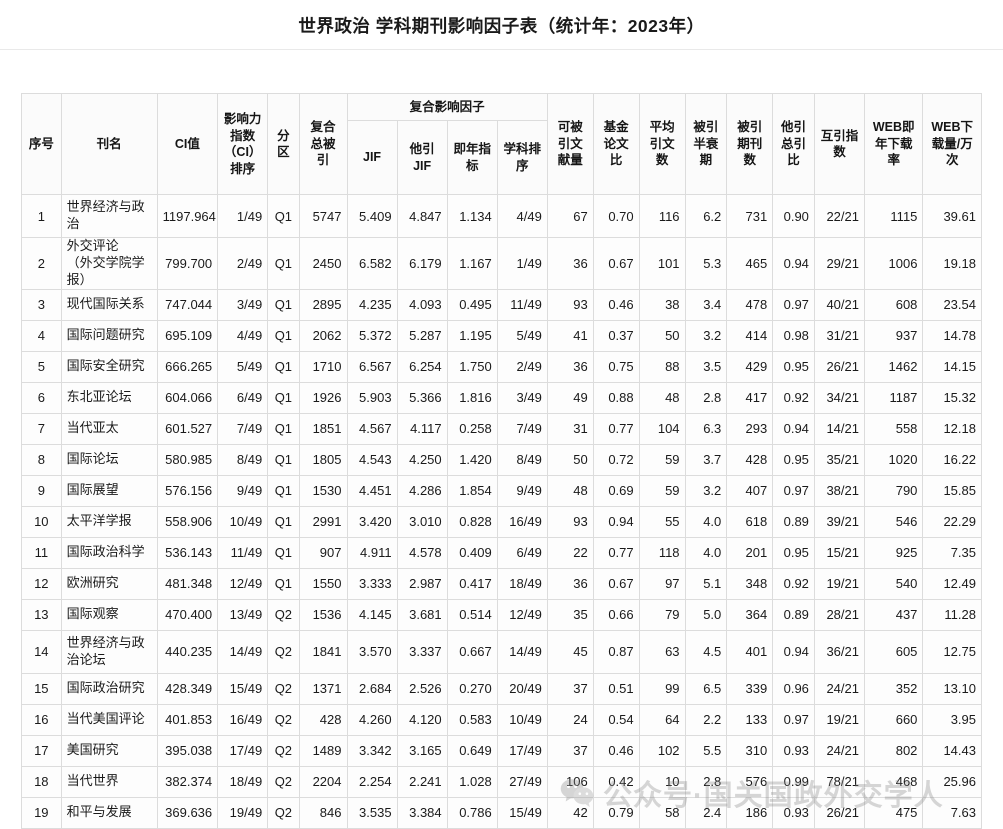  I want to click on cell-journal-name: 国际观察, so click(109, 614).